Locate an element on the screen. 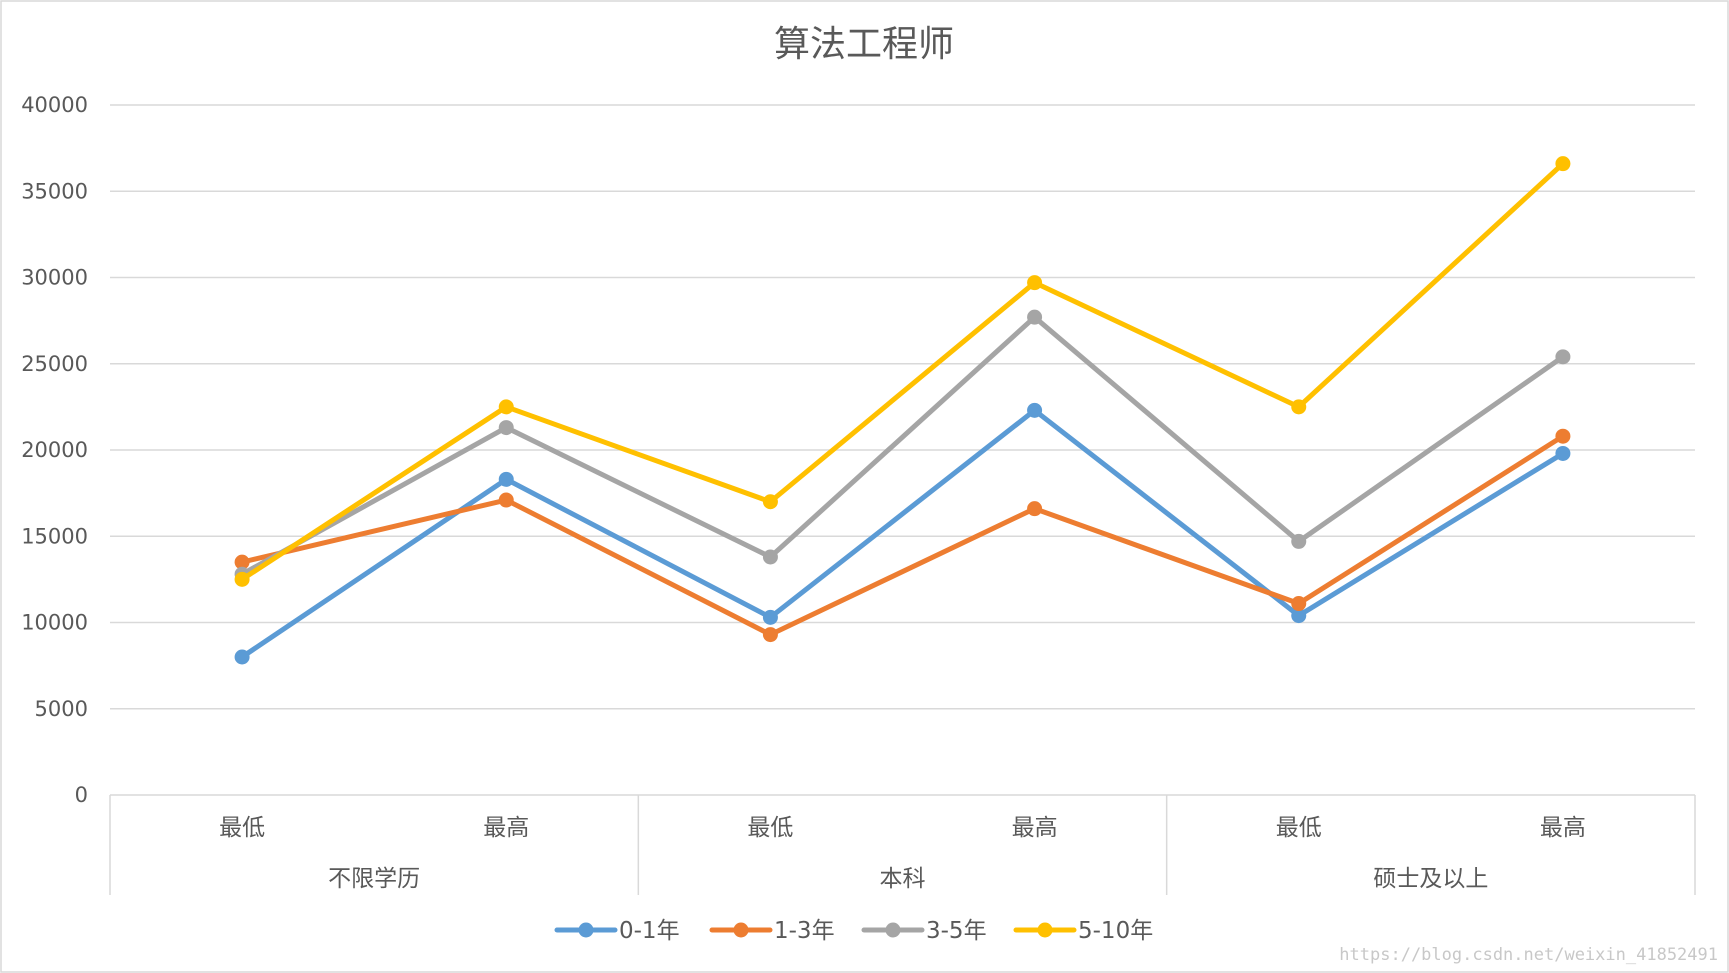  watermark-text: https://blog.csdn.net/weixin_41852491 is located at coordinates (1528, 955).